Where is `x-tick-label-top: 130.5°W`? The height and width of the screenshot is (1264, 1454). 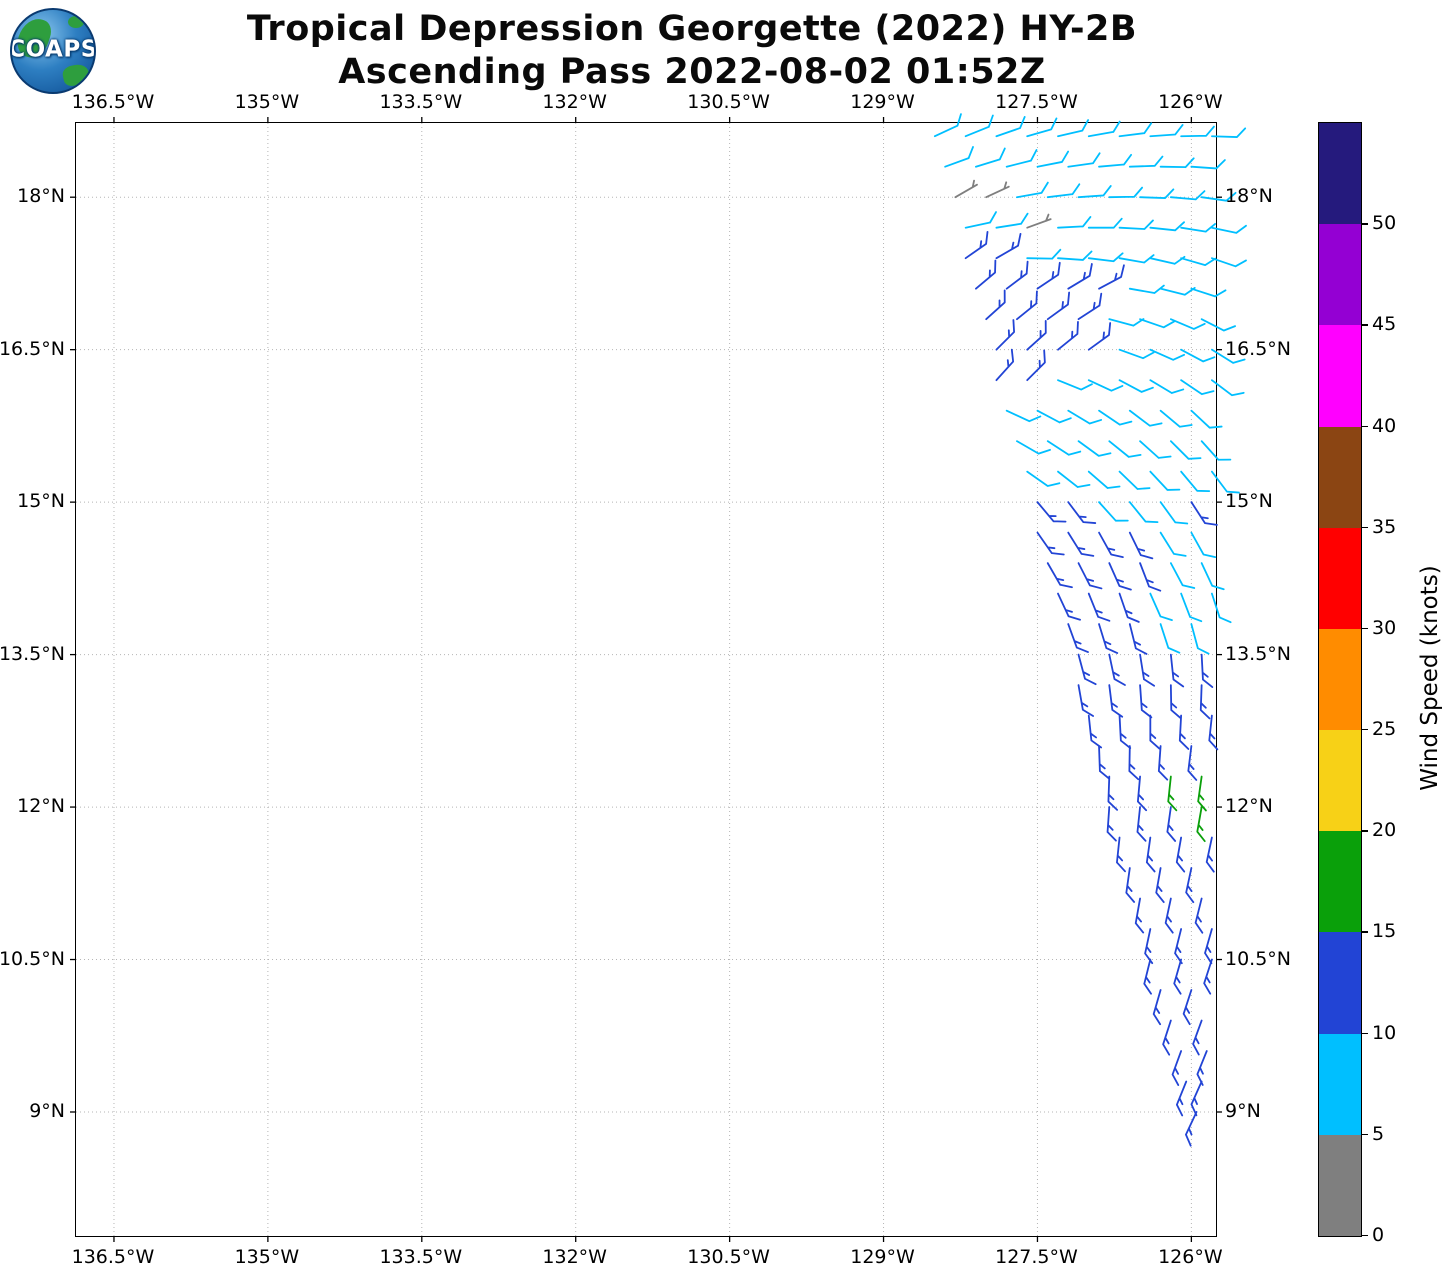 x-tick-label-top: 130.5°W is located at coordinates (728, 102).